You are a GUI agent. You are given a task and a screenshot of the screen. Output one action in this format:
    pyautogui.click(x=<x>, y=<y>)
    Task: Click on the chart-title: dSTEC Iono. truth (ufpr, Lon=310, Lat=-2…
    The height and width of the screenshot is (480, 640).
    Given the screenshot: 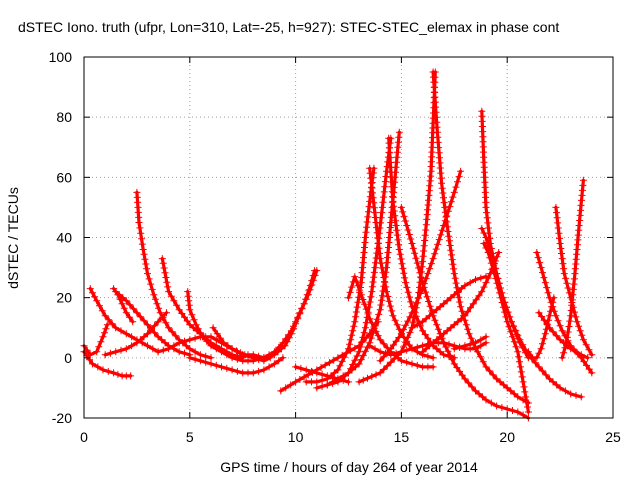 What is the action you would take?
    pyautogui.click(x=288, y=27)
    